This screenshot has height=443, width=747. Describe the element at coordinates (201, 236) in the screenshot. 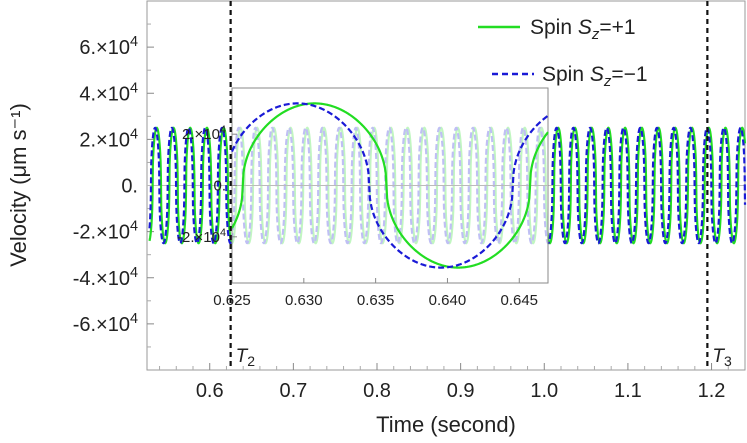

I see `inset-y-tick-label: -2.×104` at that location.